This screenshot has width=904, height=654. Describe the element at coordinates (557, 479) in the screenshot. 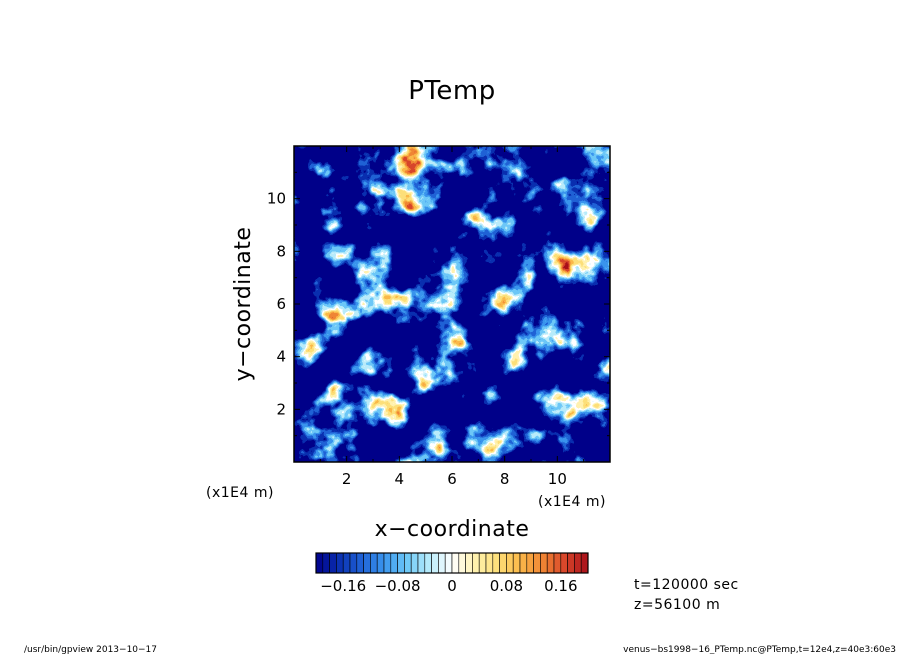

I see `x-tick-label: 10` at that location.